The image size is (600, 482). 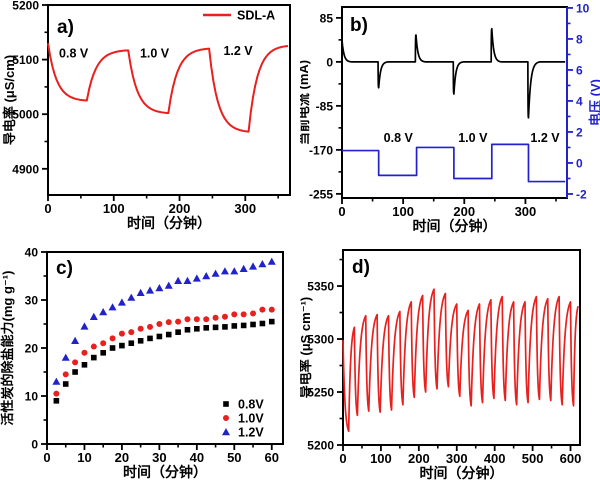 I want to click on y2-tick-label: 8, so click(x=579, y=39).